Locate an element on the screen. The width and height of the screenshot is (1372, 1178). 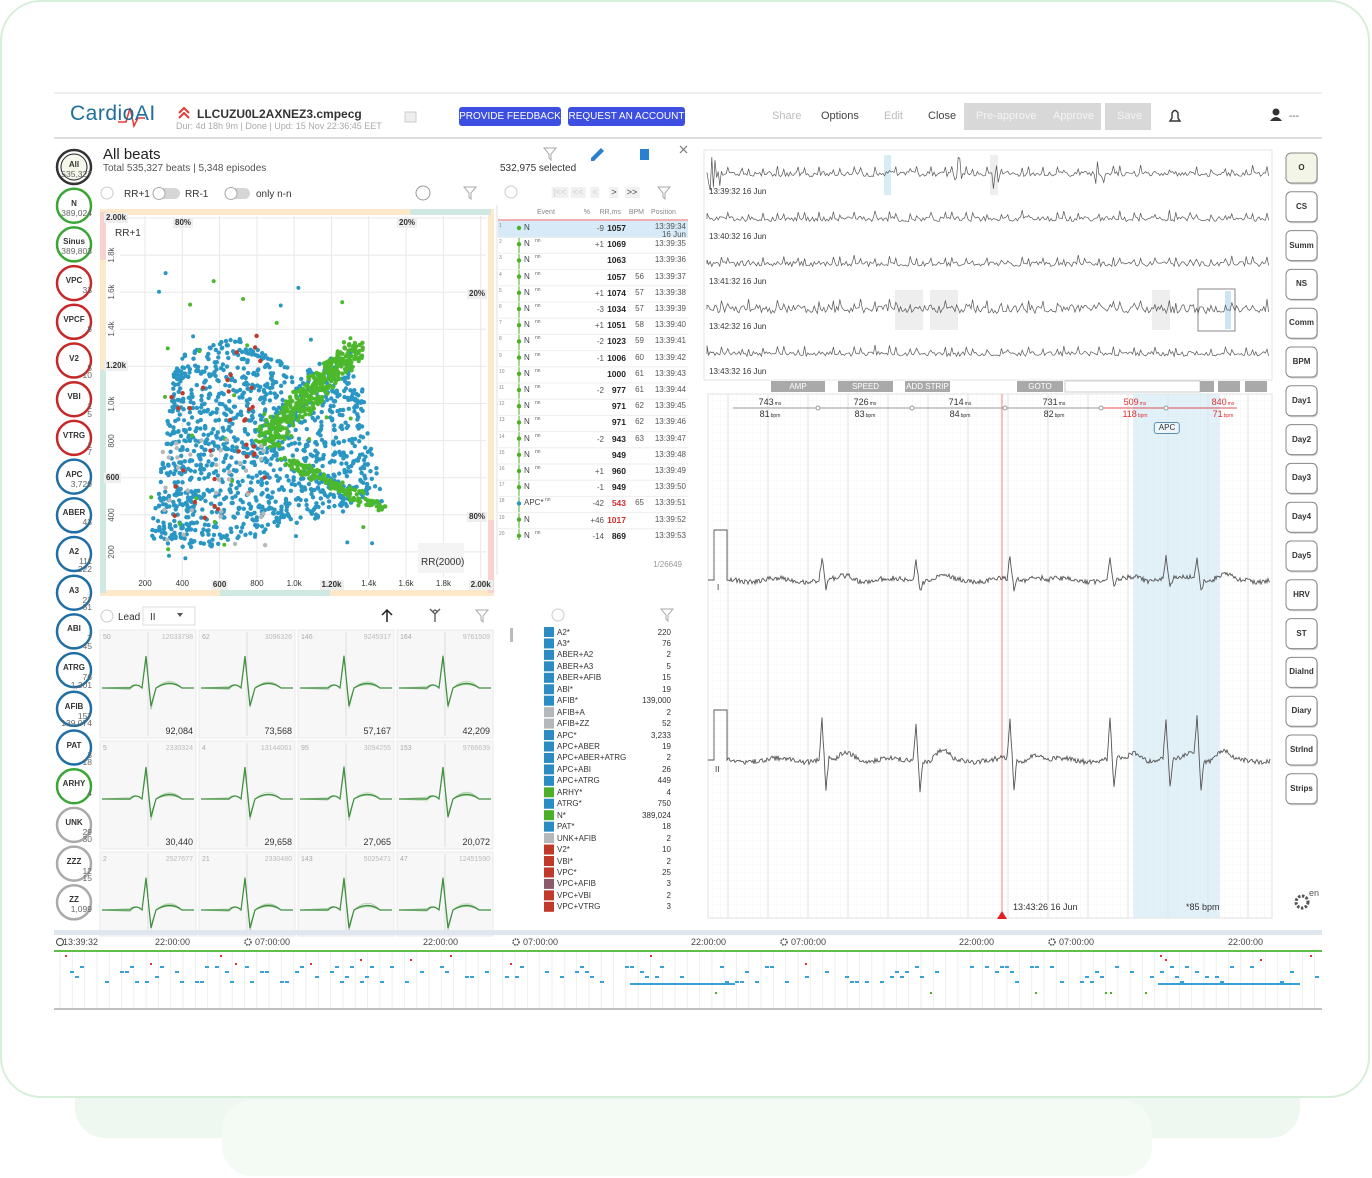
class-badge-label: V2 is located at coordinates (74, 358).